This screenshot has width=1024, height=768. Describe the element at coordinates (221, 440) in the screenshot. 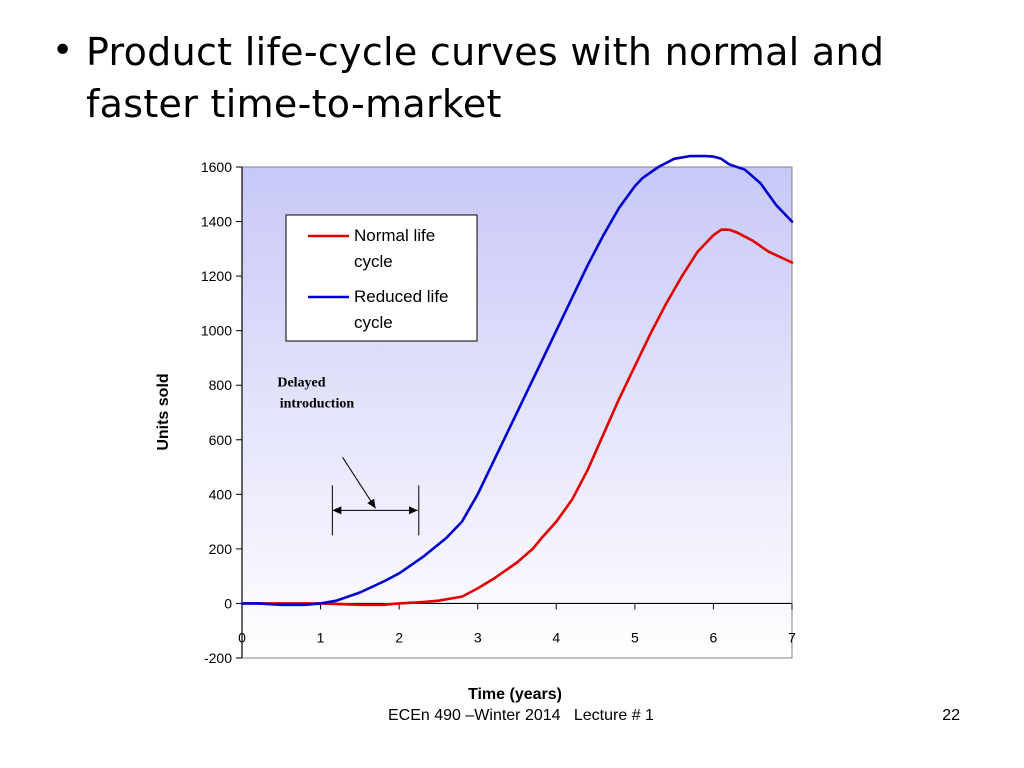

I see `y-tick-label: 600` at that location.